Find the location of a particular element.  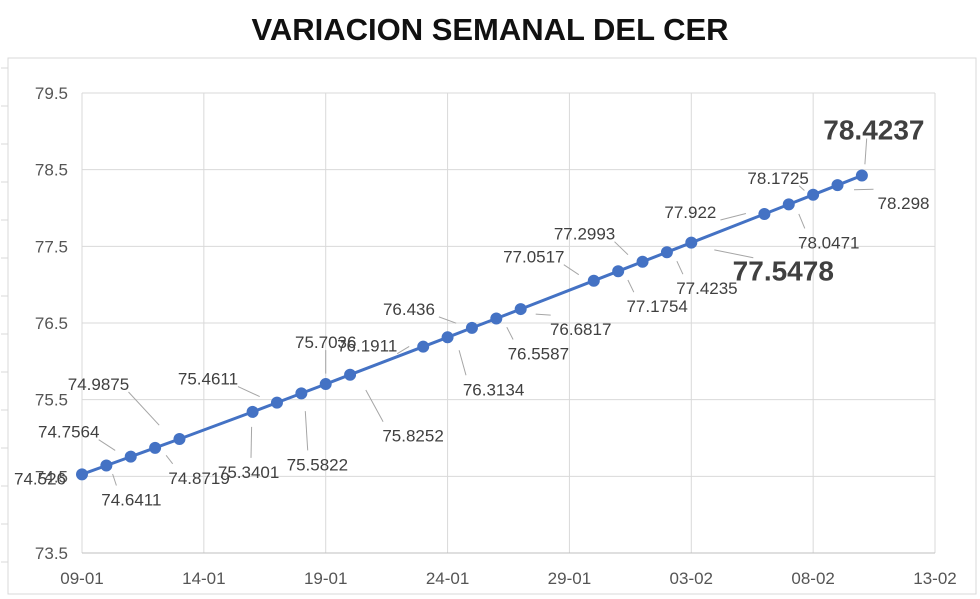

y-tick-label: 78.5 is located at coordinates (51, 170).